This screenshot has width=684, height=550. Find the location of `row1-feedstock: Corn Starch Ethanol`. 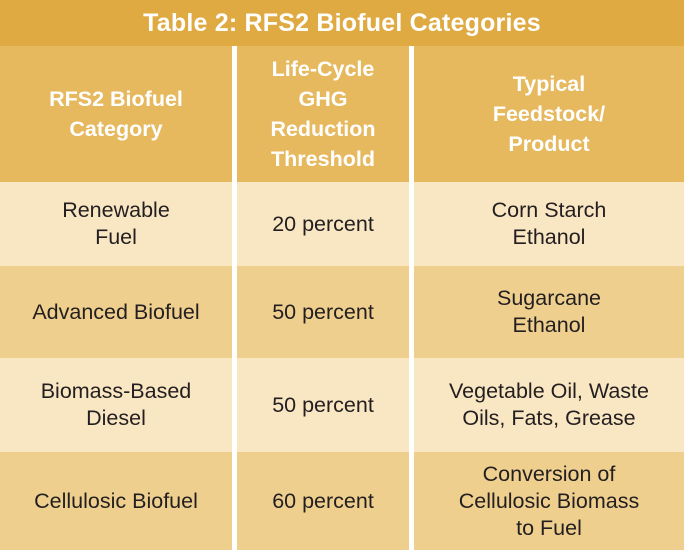

row1-feedstock: Corn Starch Ethanol is located at coordinates (549, 224).